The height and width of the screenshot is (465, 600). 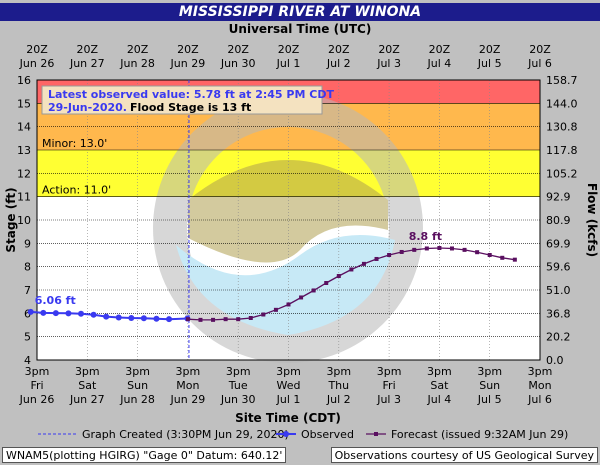 What do you see at coordinates (562, 127) in the screenshot?
I see `flow-tick-label: 130.8` at bounding box center [562, 127].